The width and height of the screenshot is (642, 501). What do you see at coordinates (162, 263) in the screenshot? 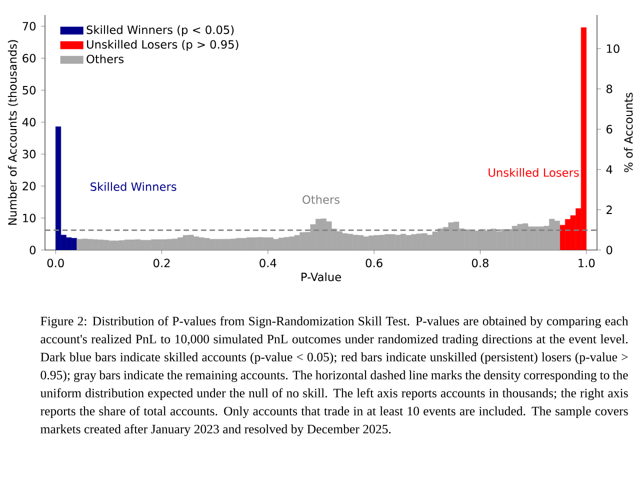
I see `x-tick-label: 0.2` at bounding box center [162, 263].